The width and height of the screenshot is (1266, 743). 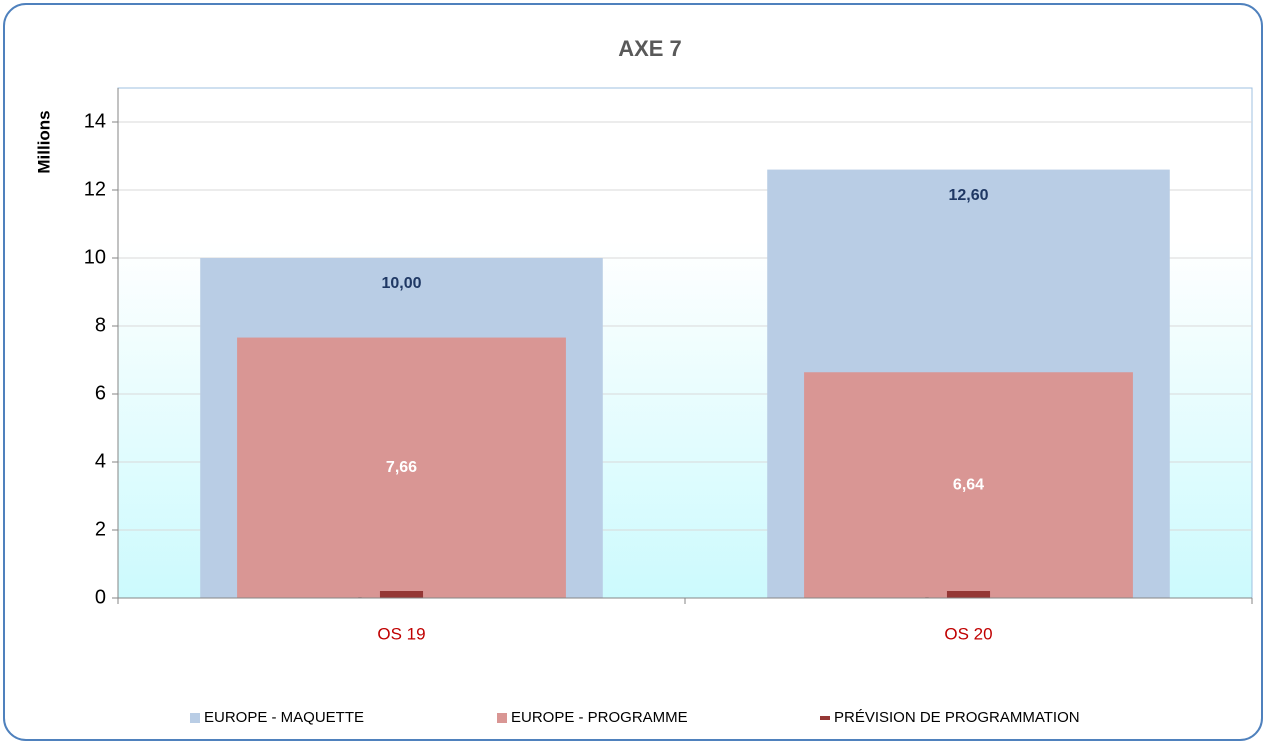 What do you see at coordinates (100, 393) in the screenshot?
I see `y-tick-label: 6` at bounding box center [100, 393].